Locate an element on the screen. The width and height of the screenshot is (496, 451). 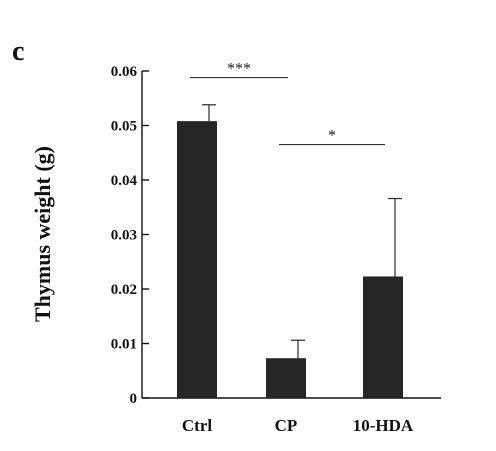
bar-10-hda is located at coordinates (383, 337).